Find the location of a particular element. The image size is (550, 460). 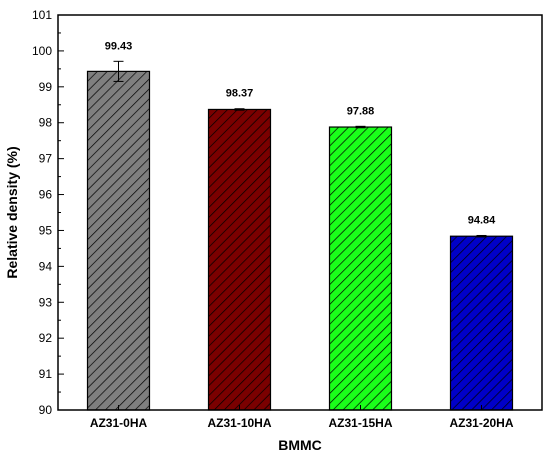

data-label: 99.43 is located at coordinates (119, 46).